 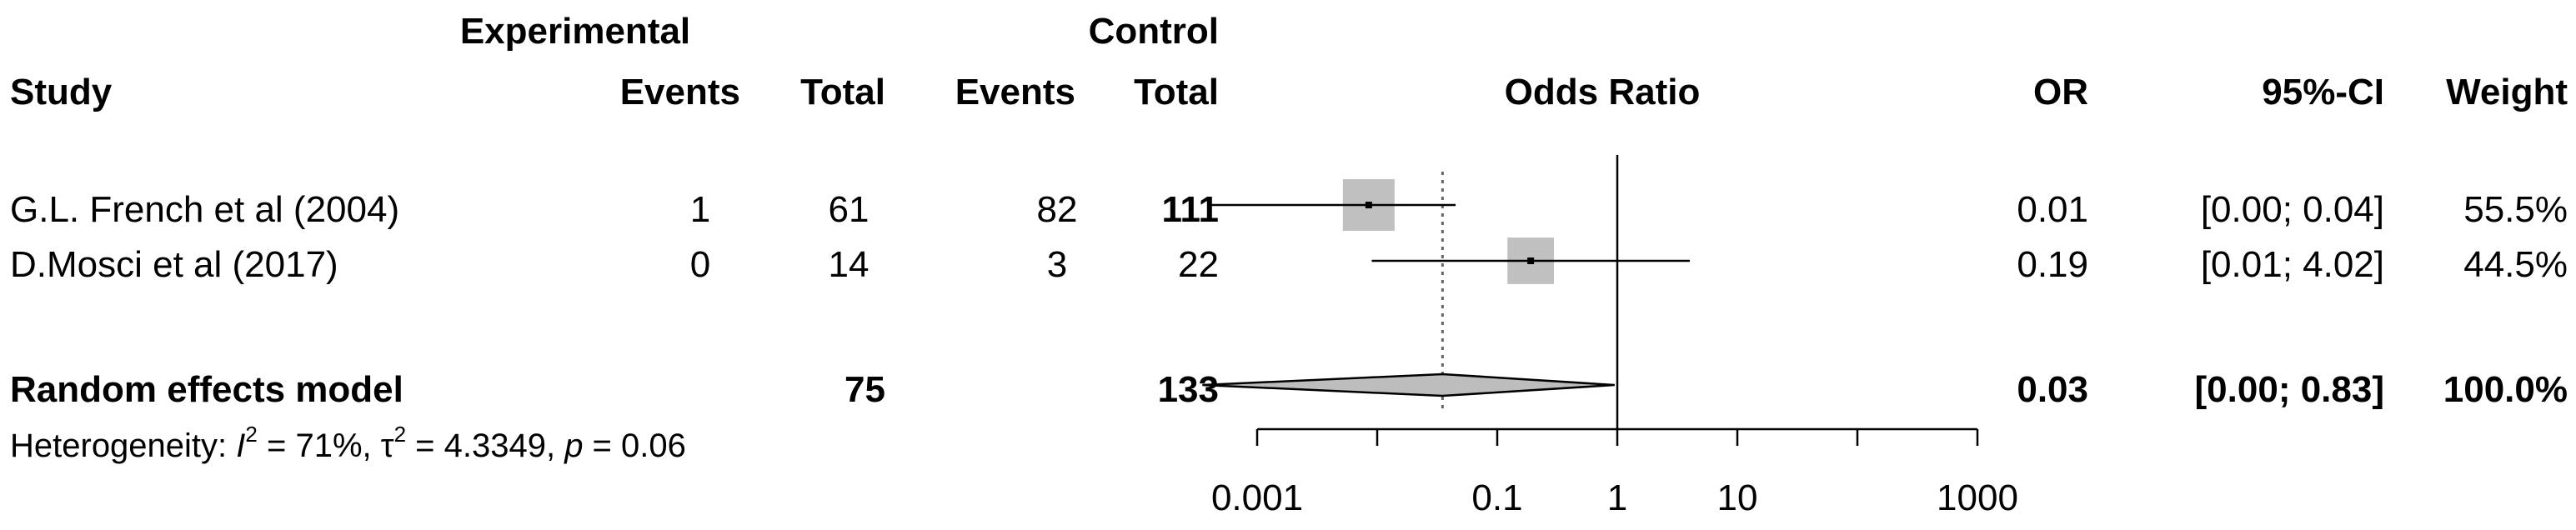 What do you see at coordinates (849, 209) in the screenshot?
I see `exp-total-value: 61` at bounding box center [849, 209].